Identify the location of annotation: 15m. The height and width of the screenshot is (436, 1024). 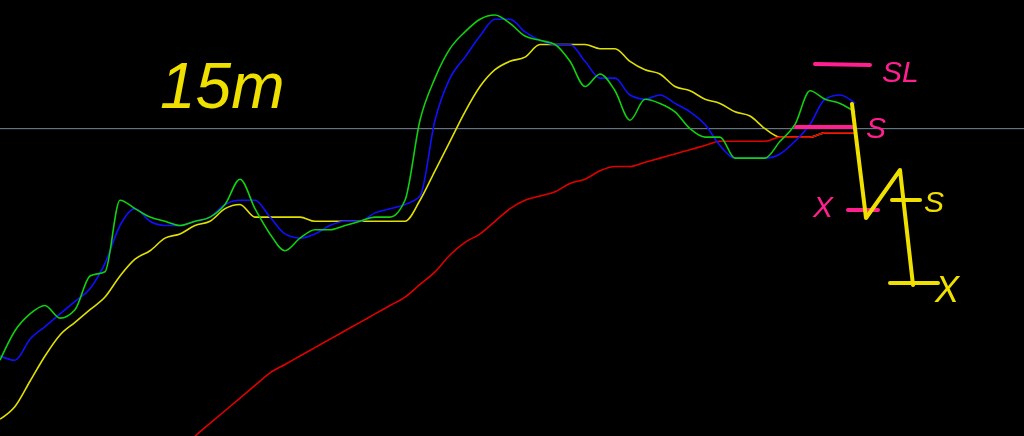
(222, 86).